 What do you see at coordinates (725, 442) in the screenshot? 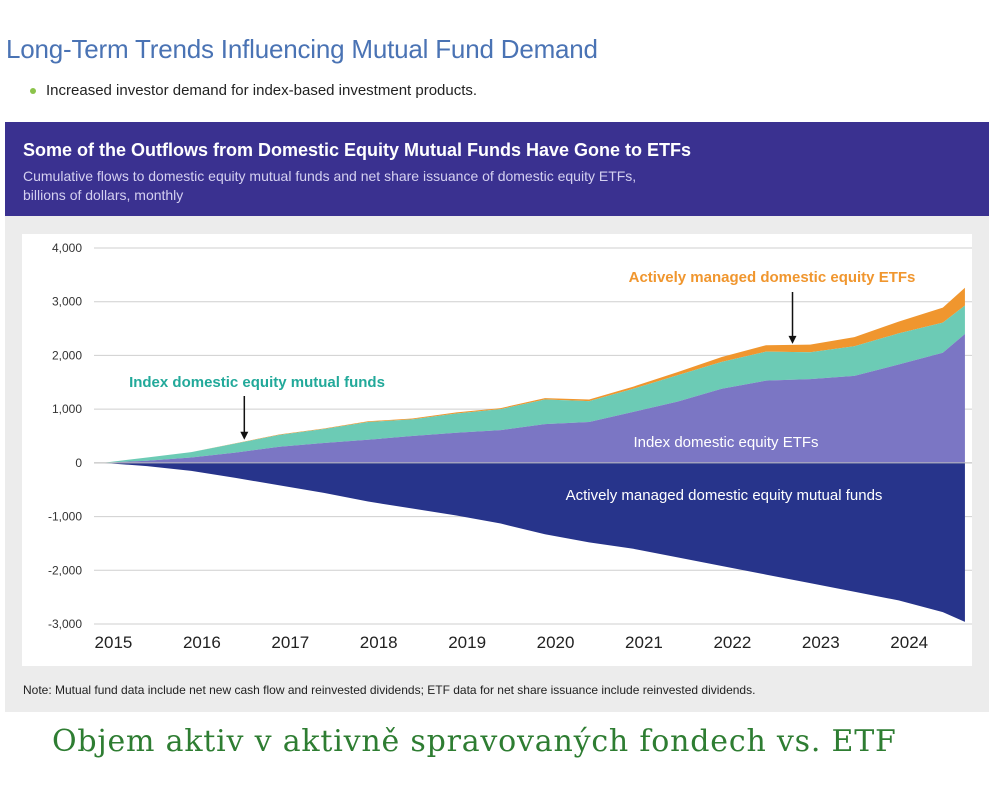
I see `label-index-etfs: Index domestic equity ETFs` at bounding box center [725, 442].